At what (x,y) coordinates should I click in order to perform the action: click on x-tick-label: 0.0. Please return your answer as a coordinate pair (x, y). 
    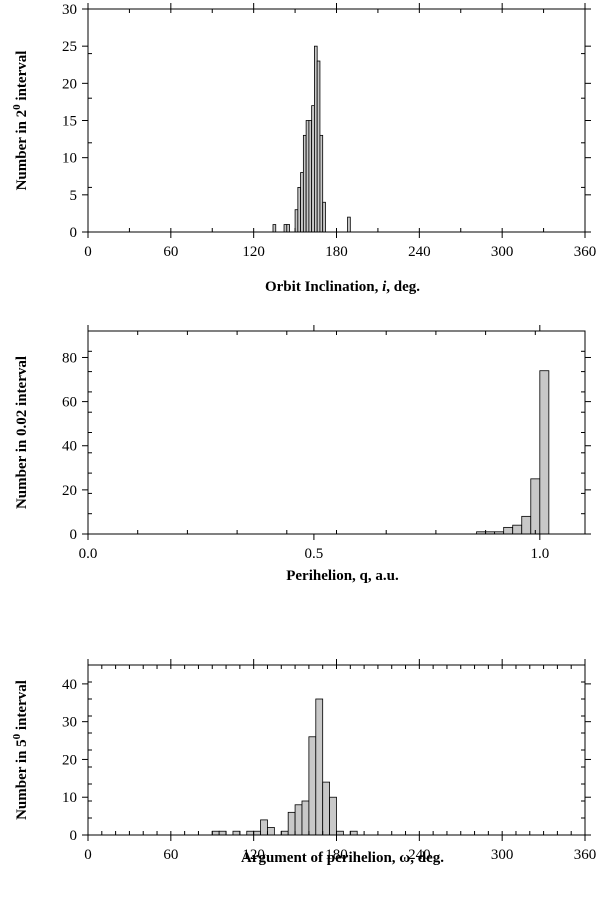
    Looking at the image, I should click on (88, 554).